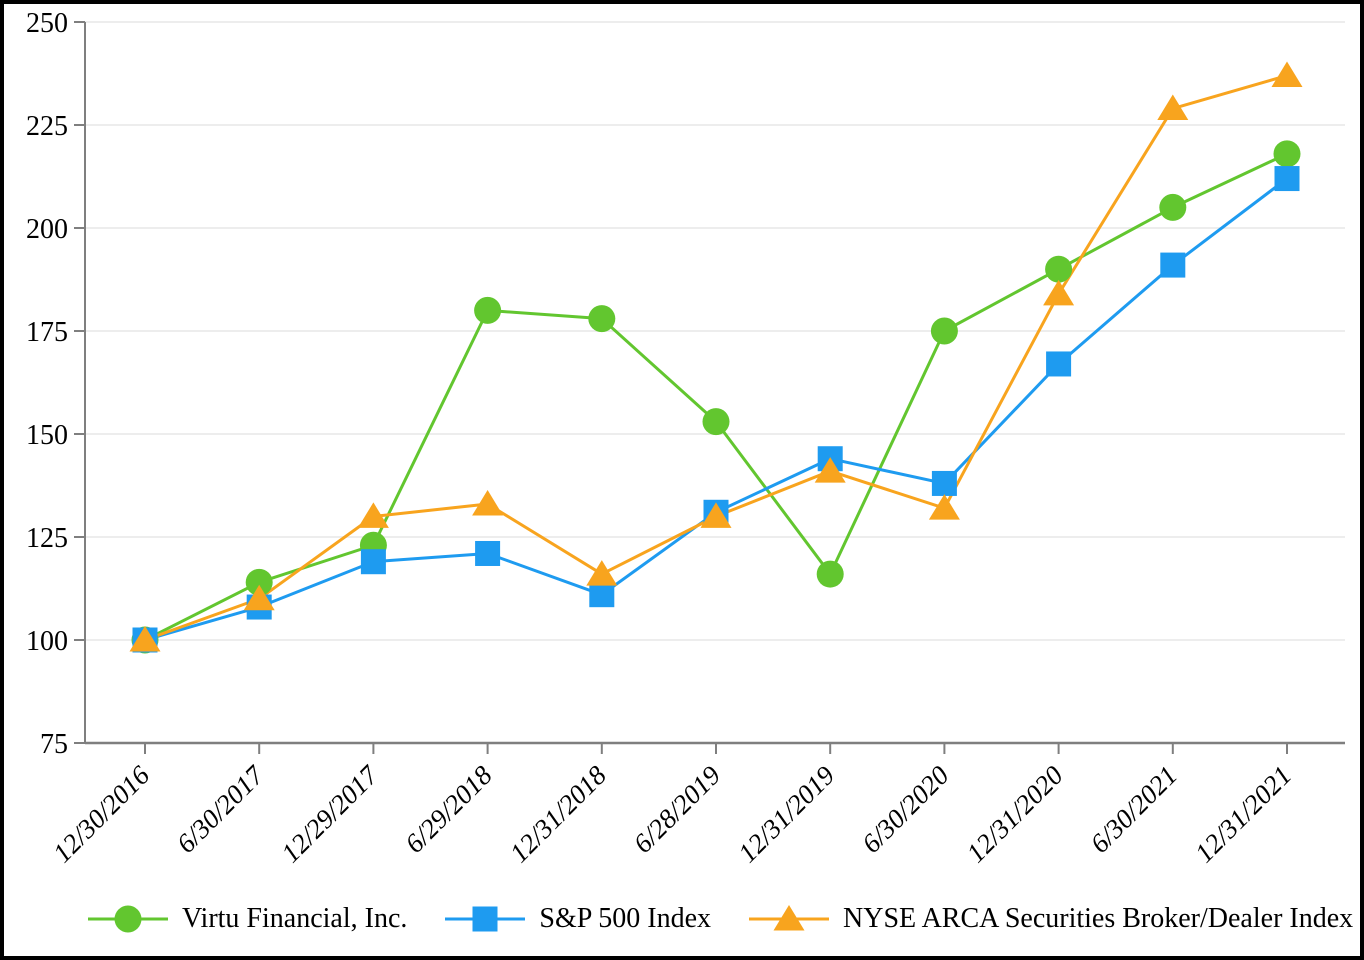 This screenshot has height=960, width=1364. What do you see at coordinates (47, 641) in the screenshot?
I see `y-tick-label: 100` at bounding box center [47, 641].